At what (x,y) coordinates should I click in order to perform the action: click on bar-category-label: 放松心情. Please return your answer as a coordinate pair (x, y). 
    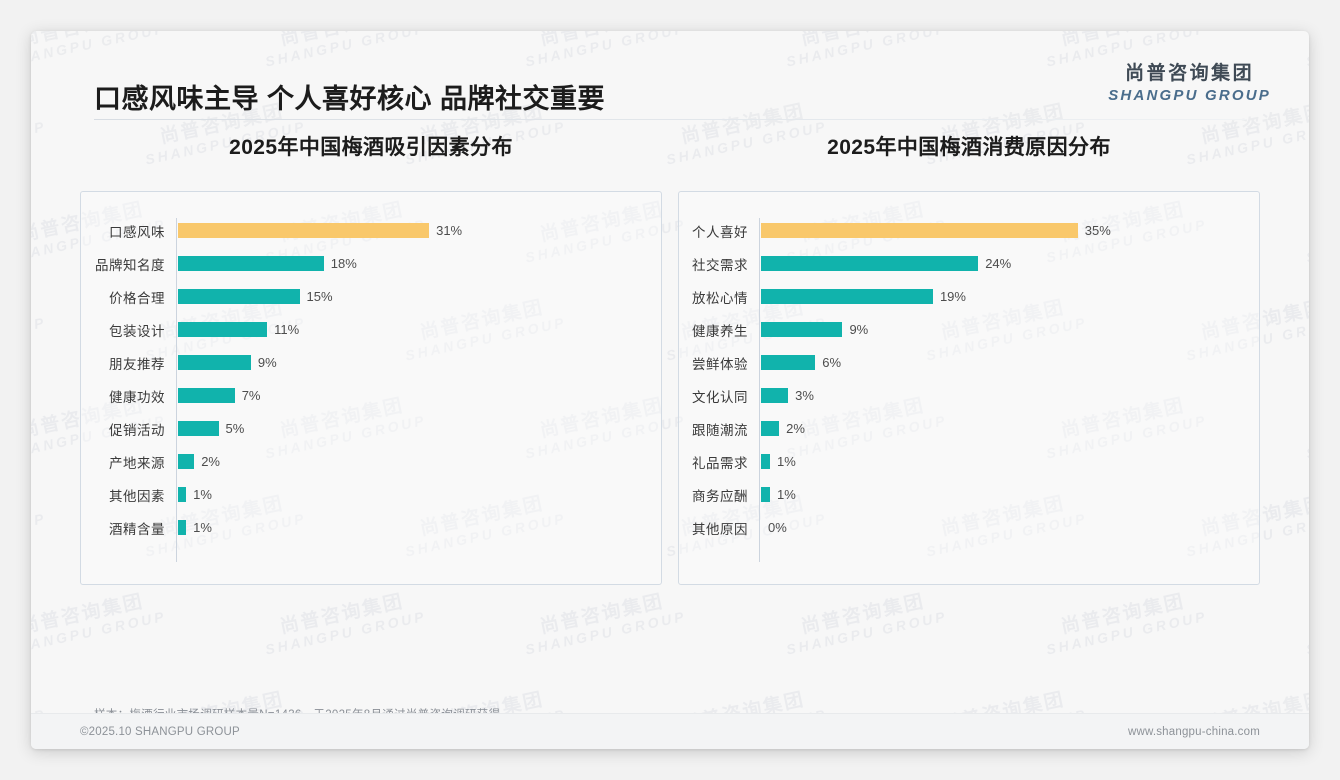
    Looking at the image, I should click on (720, 298).